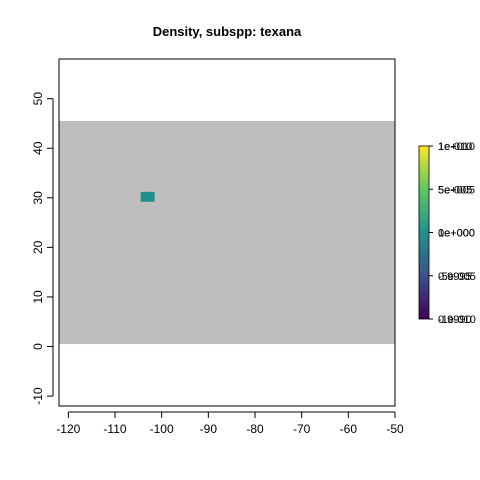 The width and height of the screenshot is (480, 480). What do you see at coordinates (349, 429) in the screenshot?
I see `x-tick-label: -60` at bounding box center [349, 429].